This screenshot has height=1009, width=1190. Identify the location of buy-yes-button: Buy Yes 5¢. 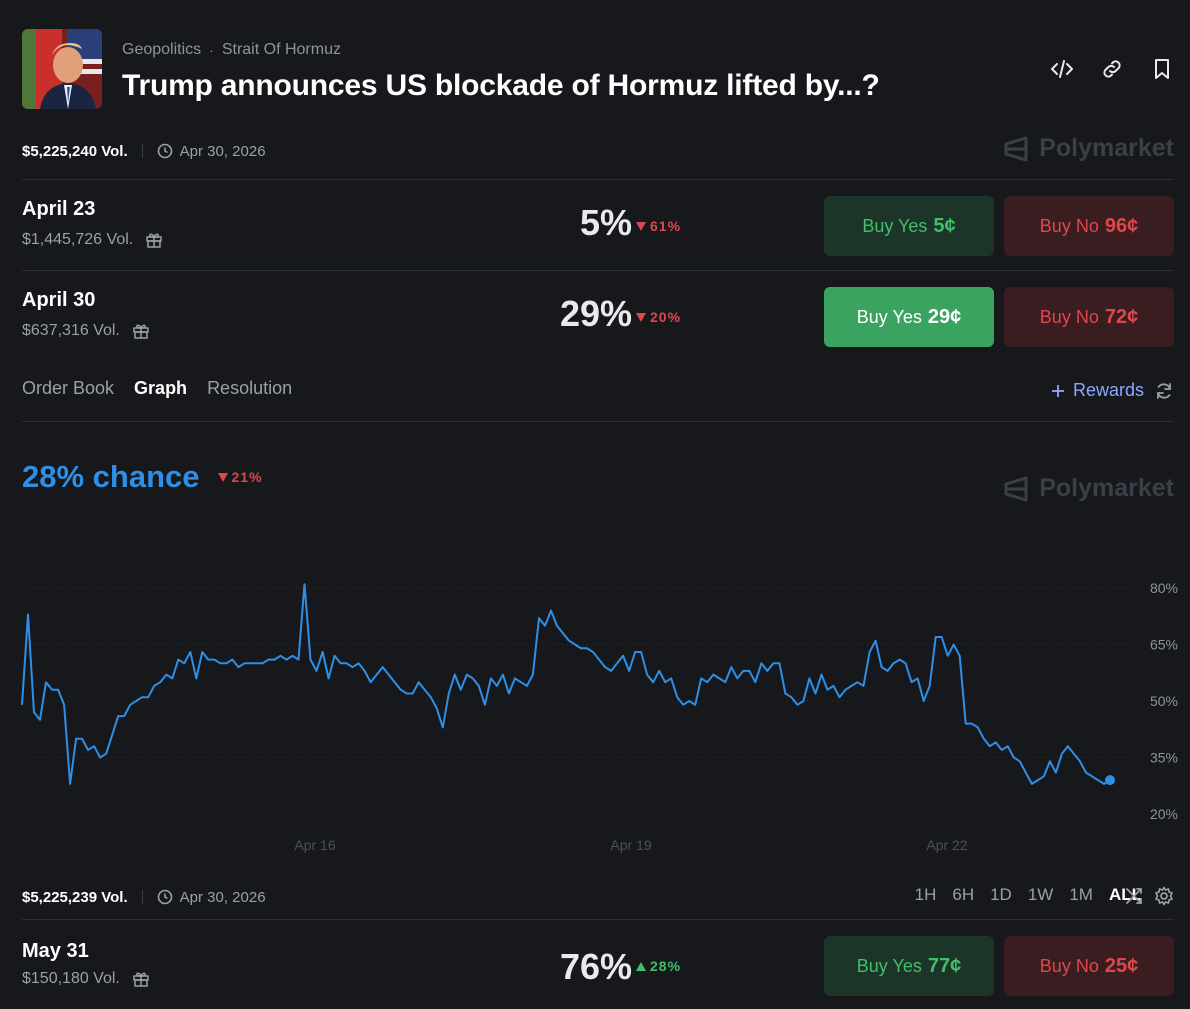
(909, 226).